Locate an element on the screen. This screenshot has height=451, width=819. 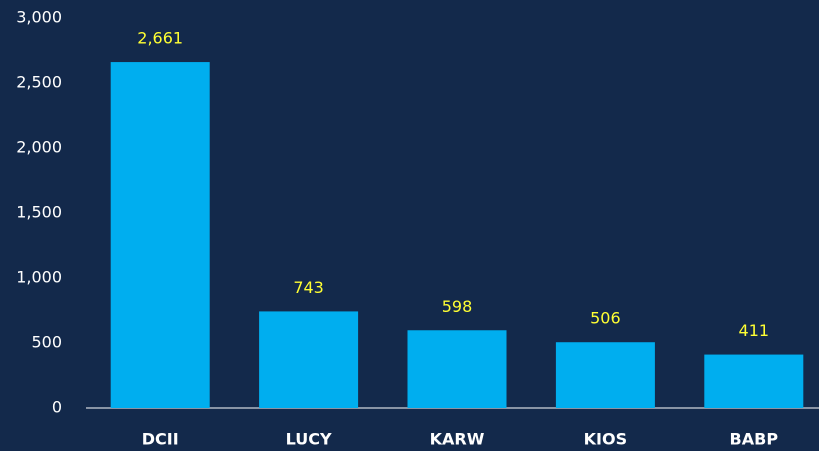
y-tick-label: 0 is located at coordinates (57, 407).